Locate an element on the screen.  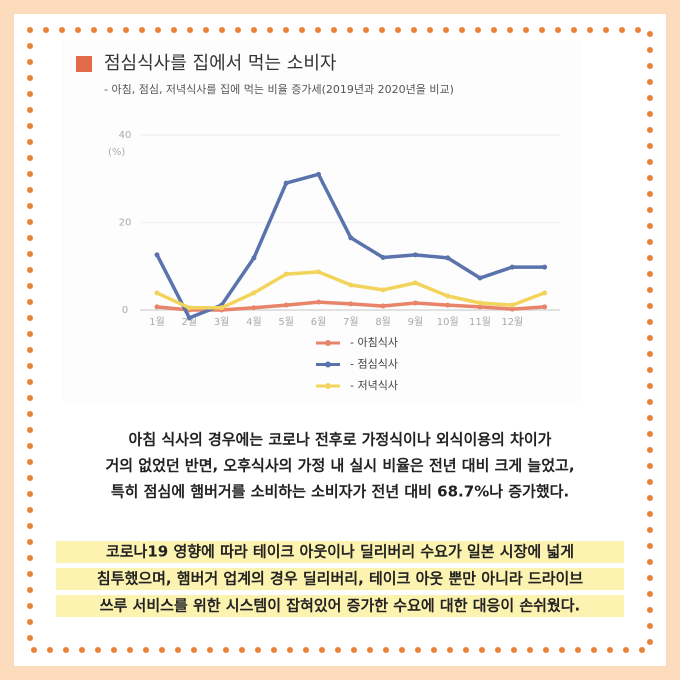
body-line: 아침 식사의 경우에는 코로나 전후로 가정식이나 외식이용의 차이가 is located at coordinates (340, 440).